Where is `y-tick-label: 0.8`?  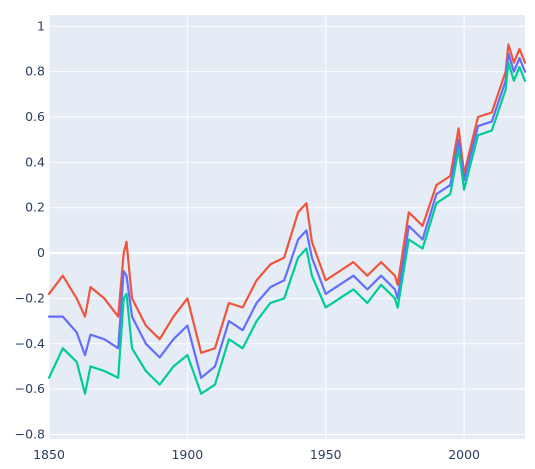
y-tick-label: 0.8 is located at coordinates (35, 71).